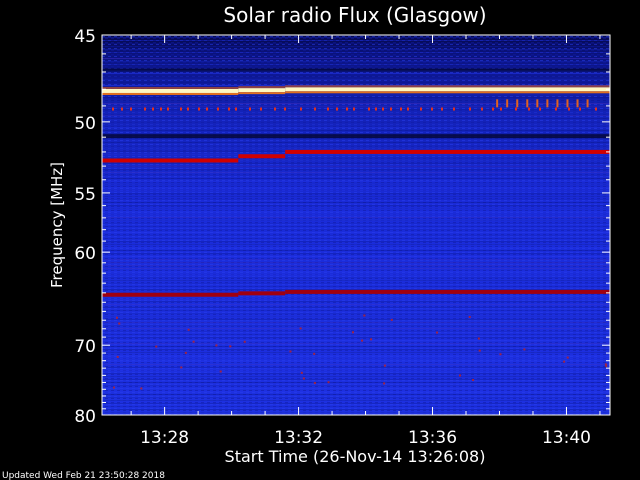  I want to click on chart-title: Solar radio Flux (Glasgow), so click(354, 15).